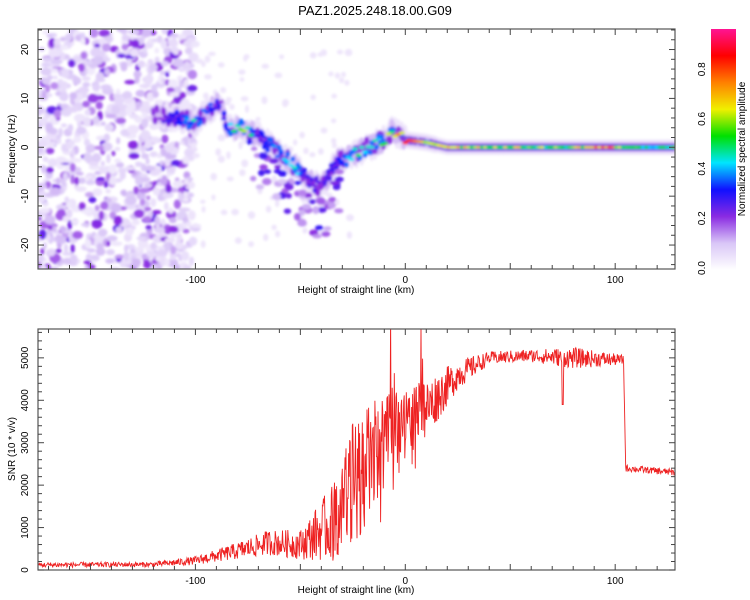 Image resolution: width=750 pixels, height=600 pixels. I want to click on snr-ytick-label: 1000, so click(25, 527).